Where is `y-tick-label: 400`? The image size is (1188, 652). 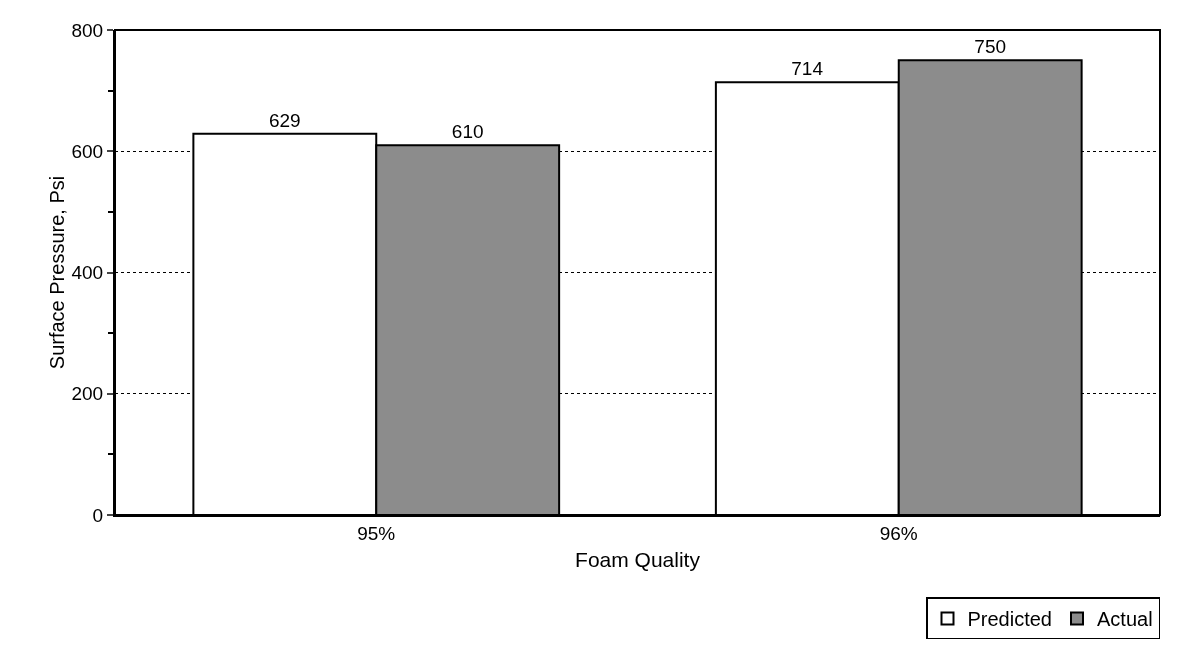 y-tick-label: 400 is located at coordinates (87, 273).